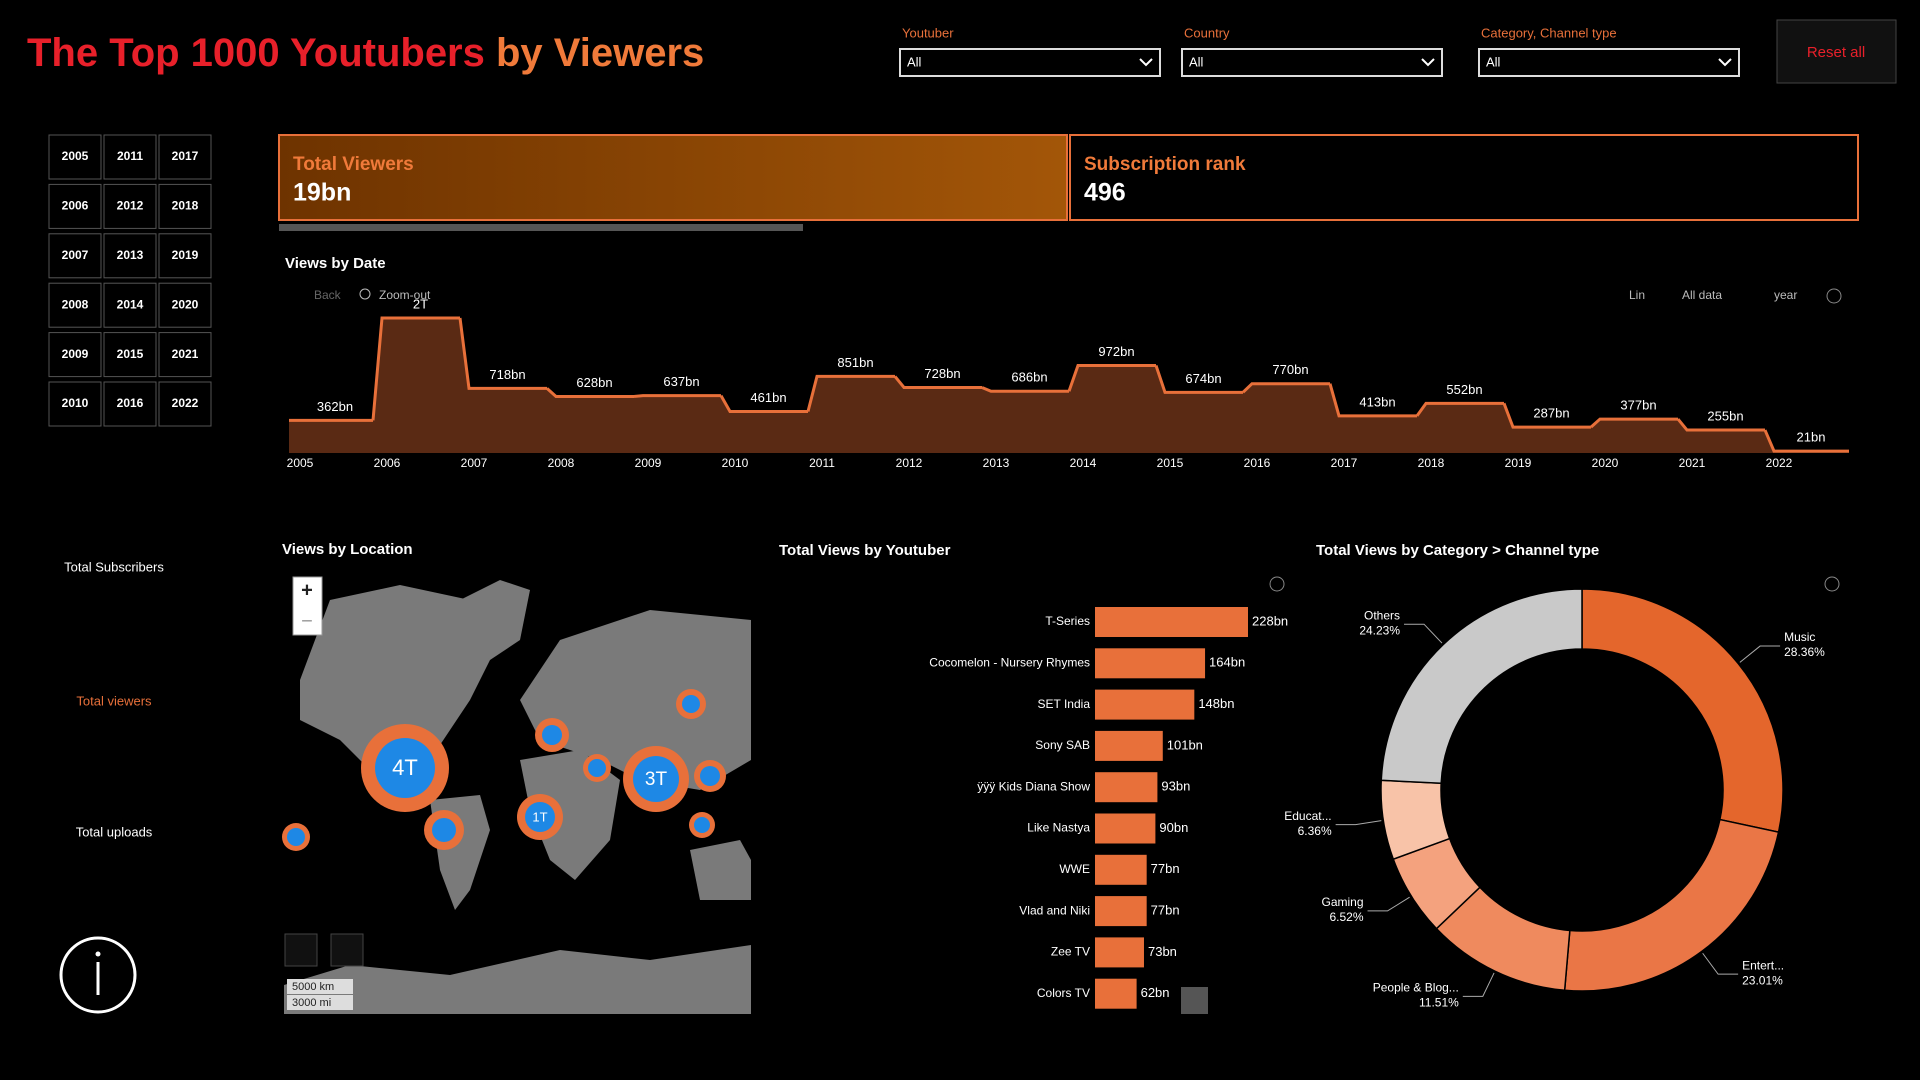 The height and width of the screenshot is (1080, 1920). Describe the element at coordinates (1779, 463) in the screenshot. I see `x-tick-label: 2022` at that location.